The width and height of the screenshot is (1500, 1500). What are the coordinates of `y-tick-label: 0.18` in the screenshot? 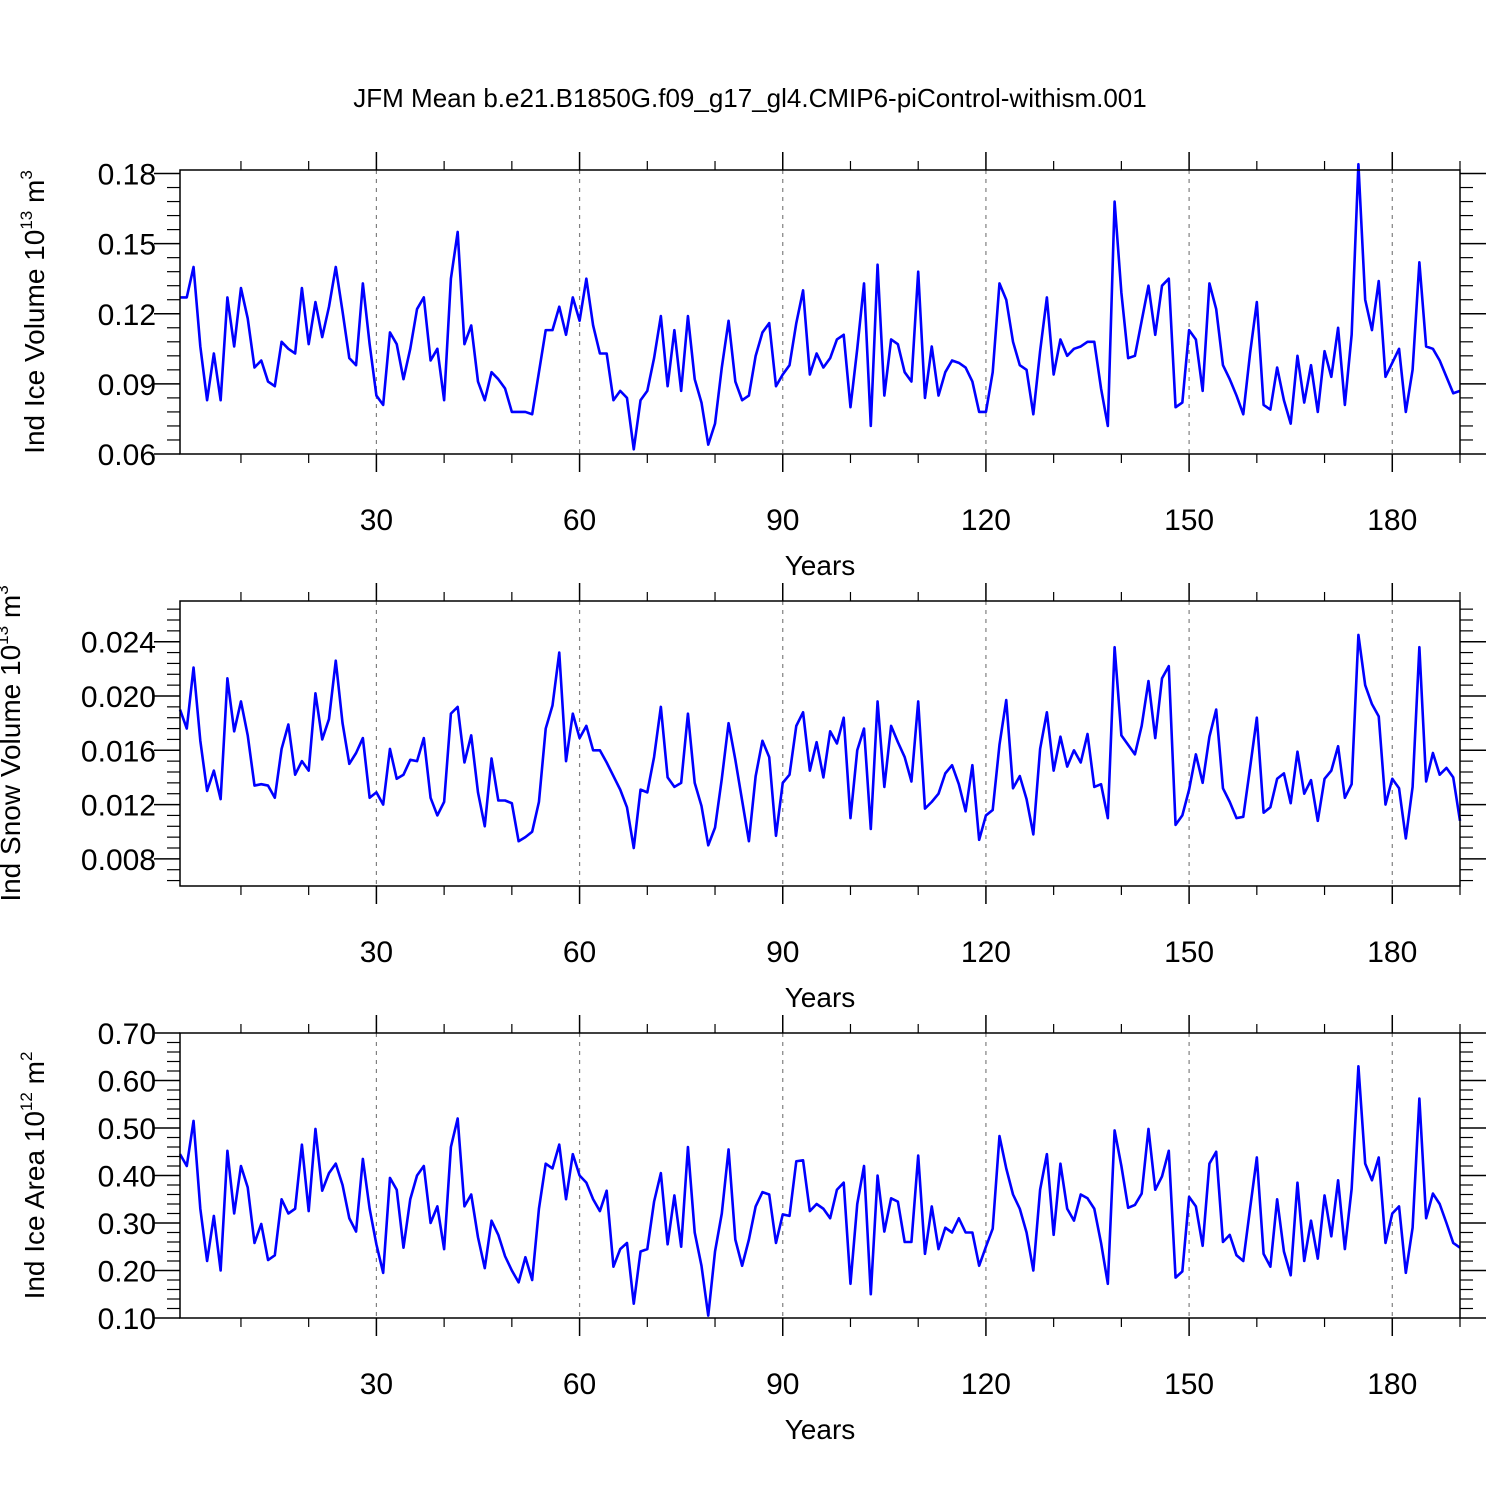 It's located at (127, 175).